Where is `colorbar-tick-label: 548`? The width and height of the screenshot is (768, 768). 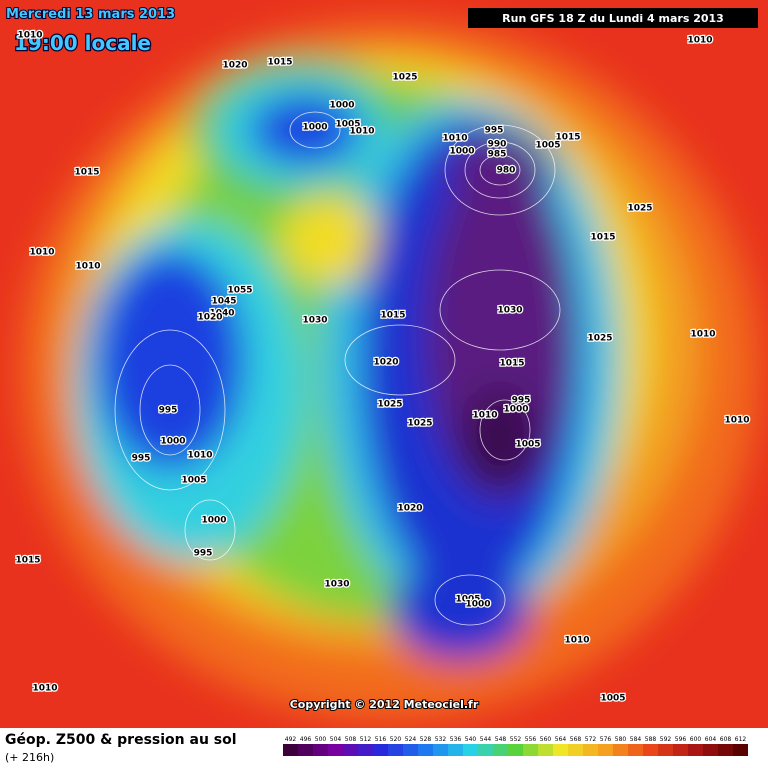 colorbar-tick-label: 548 is located at coordinates (501, 739).